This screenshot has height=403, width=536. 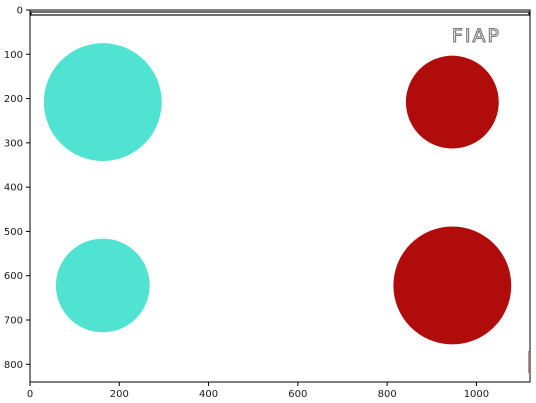 What do you see at coordinates (476, 36) in the screenshot?
I see `logo-text: FIAP` at bounding box center [476, 36].